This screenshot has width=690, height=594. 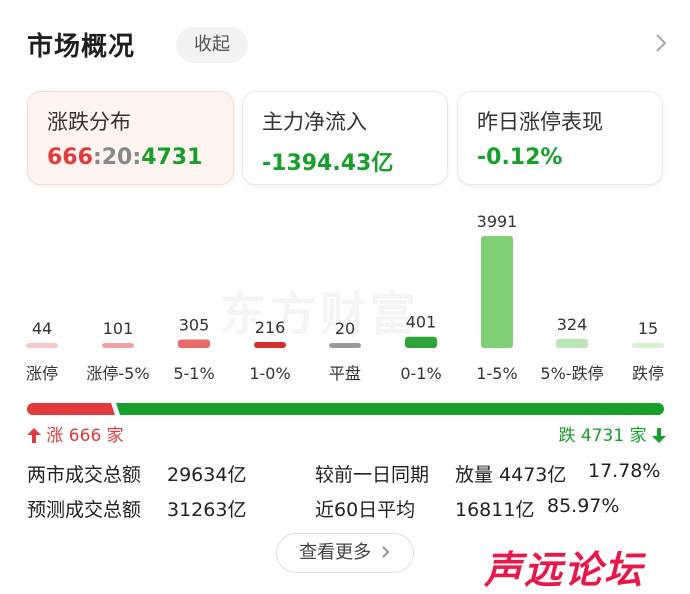 What do you see at coordinates (335, 552) in the screenshot?
I see `view-more-label: 查看更多` at bounding box center [335, 552].